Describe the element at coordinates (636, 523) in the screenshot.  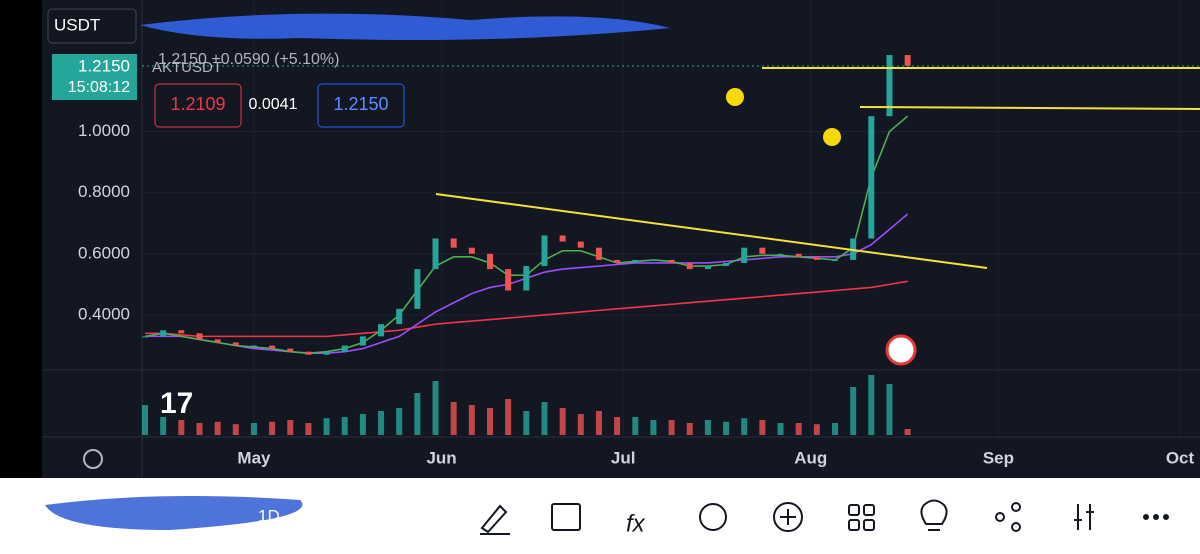
I see `indicators-tool: fx` at that location.